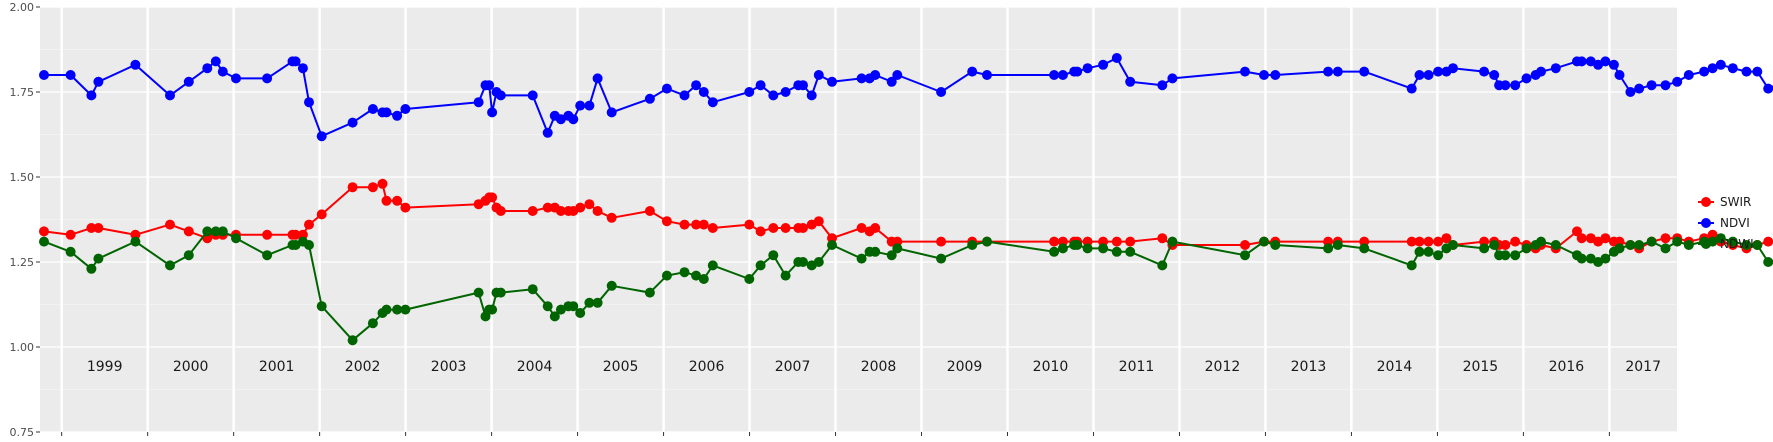  I want to click on y-tick-label: 0.75, so click(22, 432).